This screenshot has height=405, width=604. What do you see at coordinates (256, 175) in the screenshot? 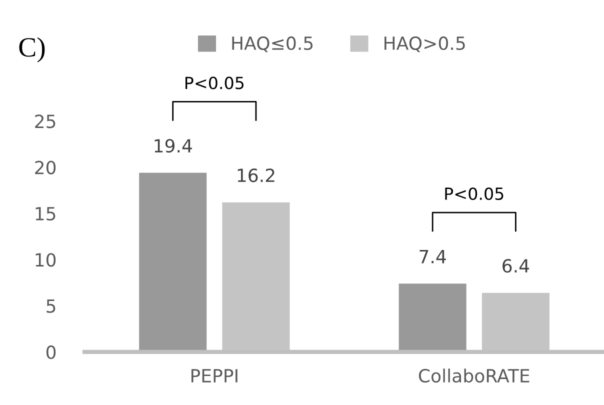
I see `data-label: 16.2` at bounding box center [256, 175].